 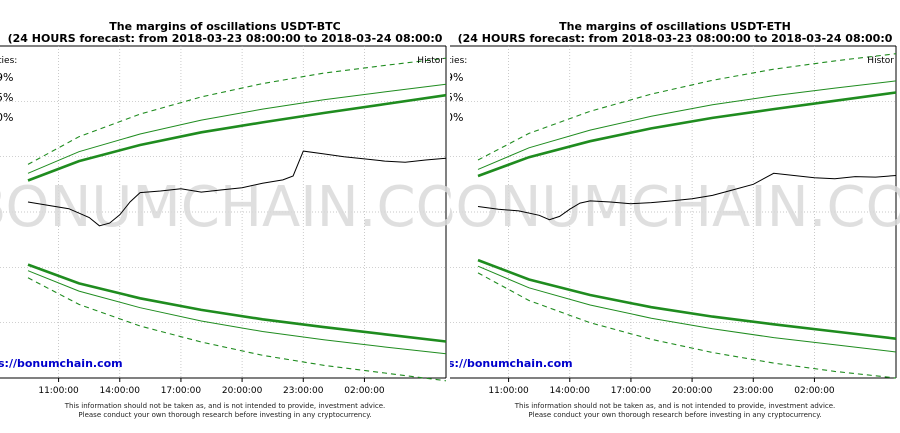 I want to click on chart-title: The margins of oscillations USDT-BTC, so click(x=225, y=26).